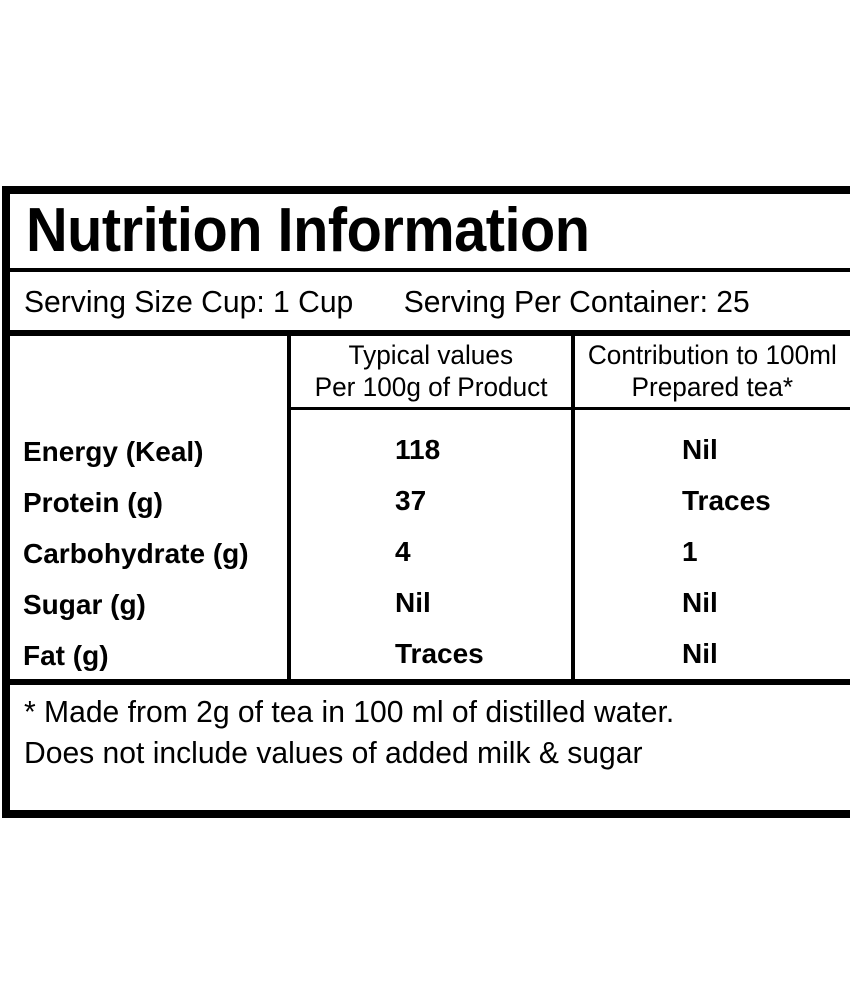 This screenshot has height=995, width=850. I want to click on prepared-tea-column-header: Contribution to 100ml Prepared tea*, so click(712, 373).